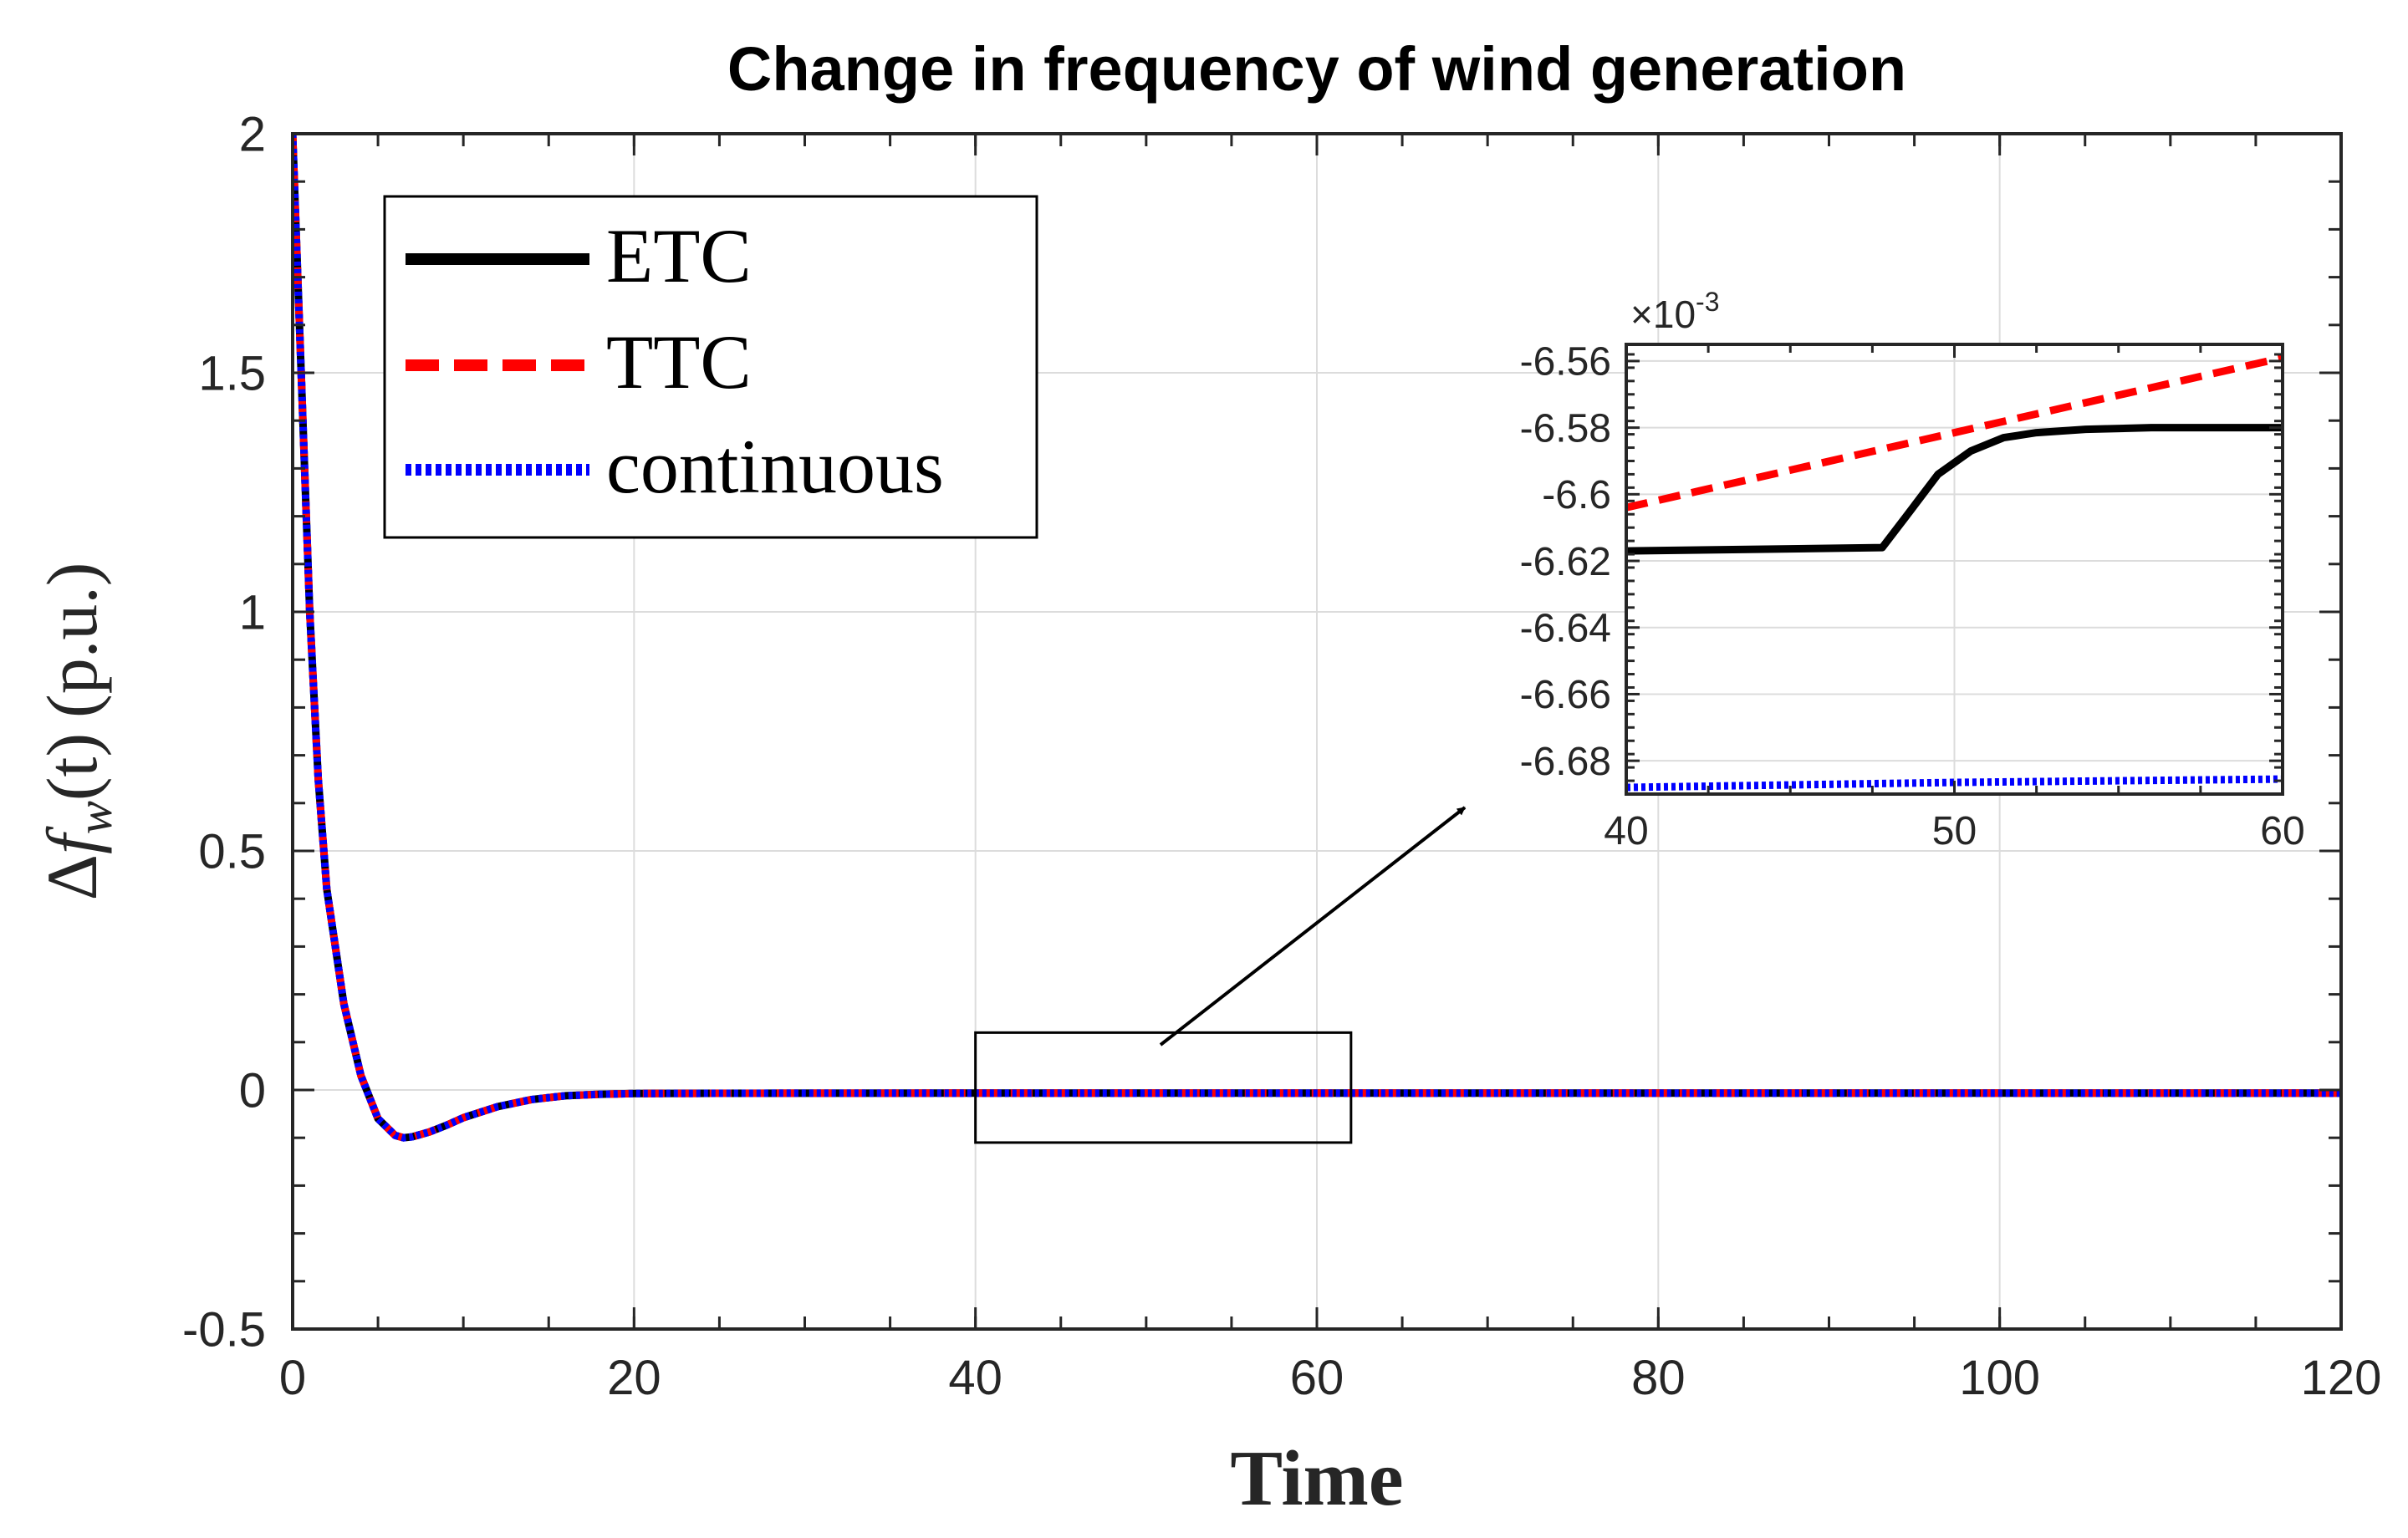  Describe the element at coordinates (293, 1378) in the screenshot. I see `x-tick-label: 0` at that location.